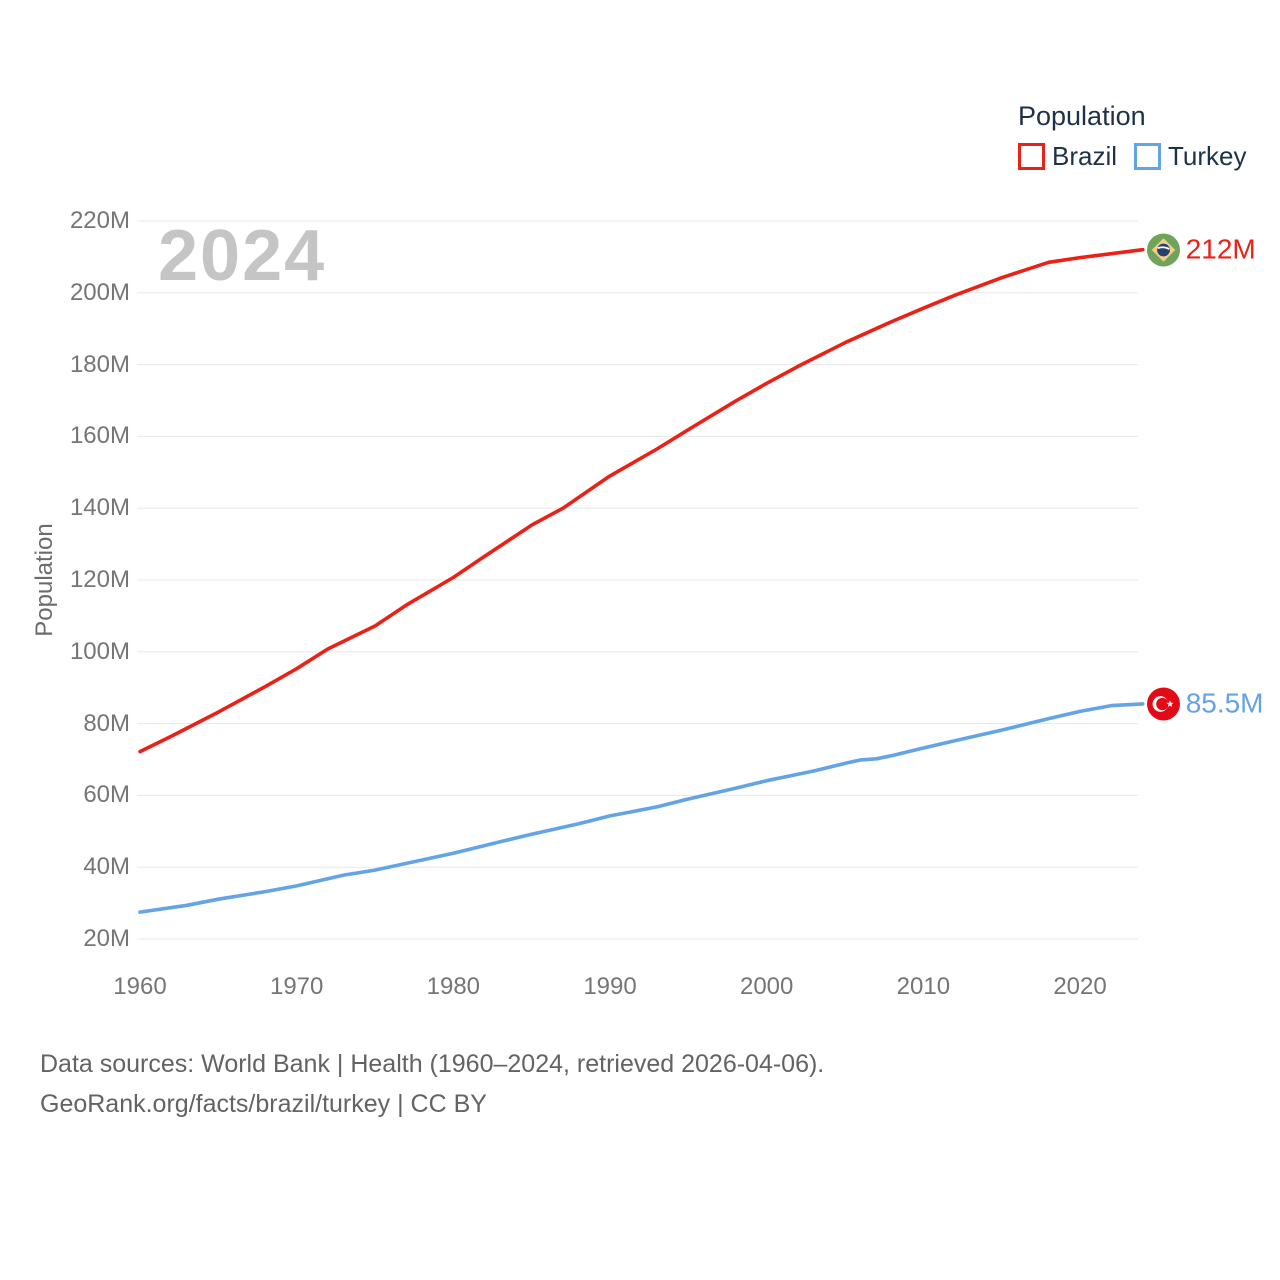  I want to click on x-tick-label: 1990, so click(610, 986).